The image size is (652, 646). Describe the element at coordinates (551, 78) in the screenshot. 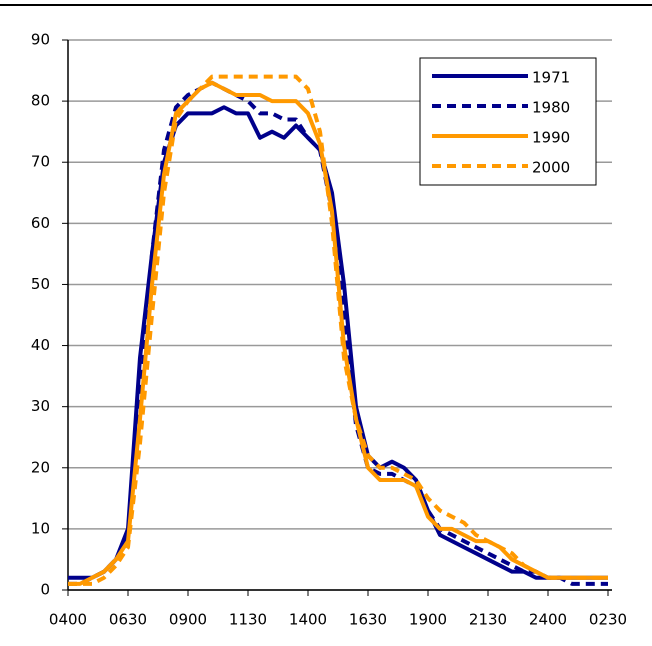

I see `legend-label: 1971` at that location.